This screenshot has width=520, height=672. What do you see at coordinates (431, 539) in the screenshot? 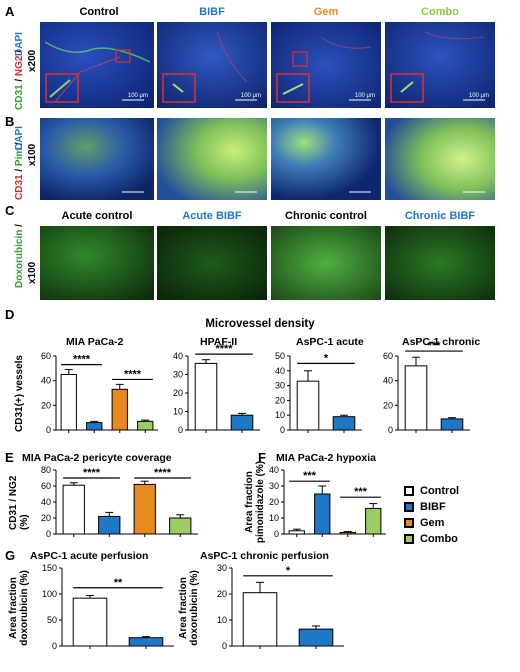
I see `legend-item-combo: Combo` at bounding box center [431, 539].